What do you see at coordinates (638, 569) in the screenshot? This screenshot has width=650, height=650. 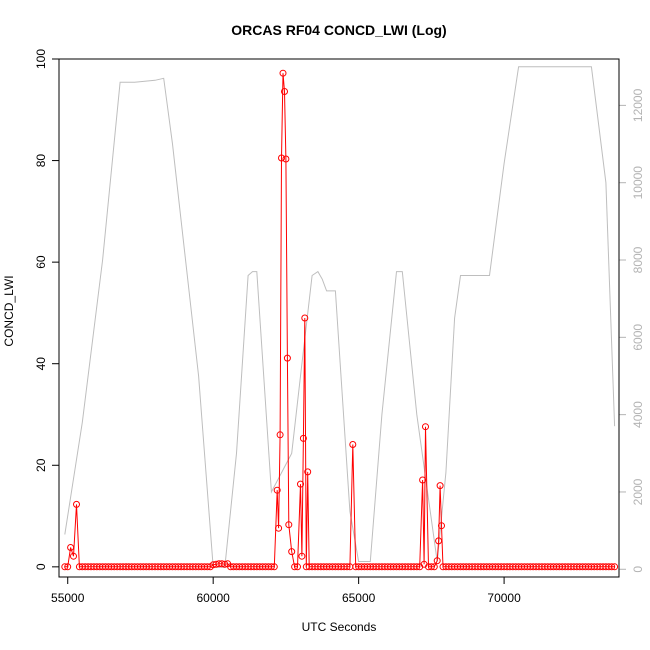 I see `y2-tick-label: 0` at bounding box center [638, 569].